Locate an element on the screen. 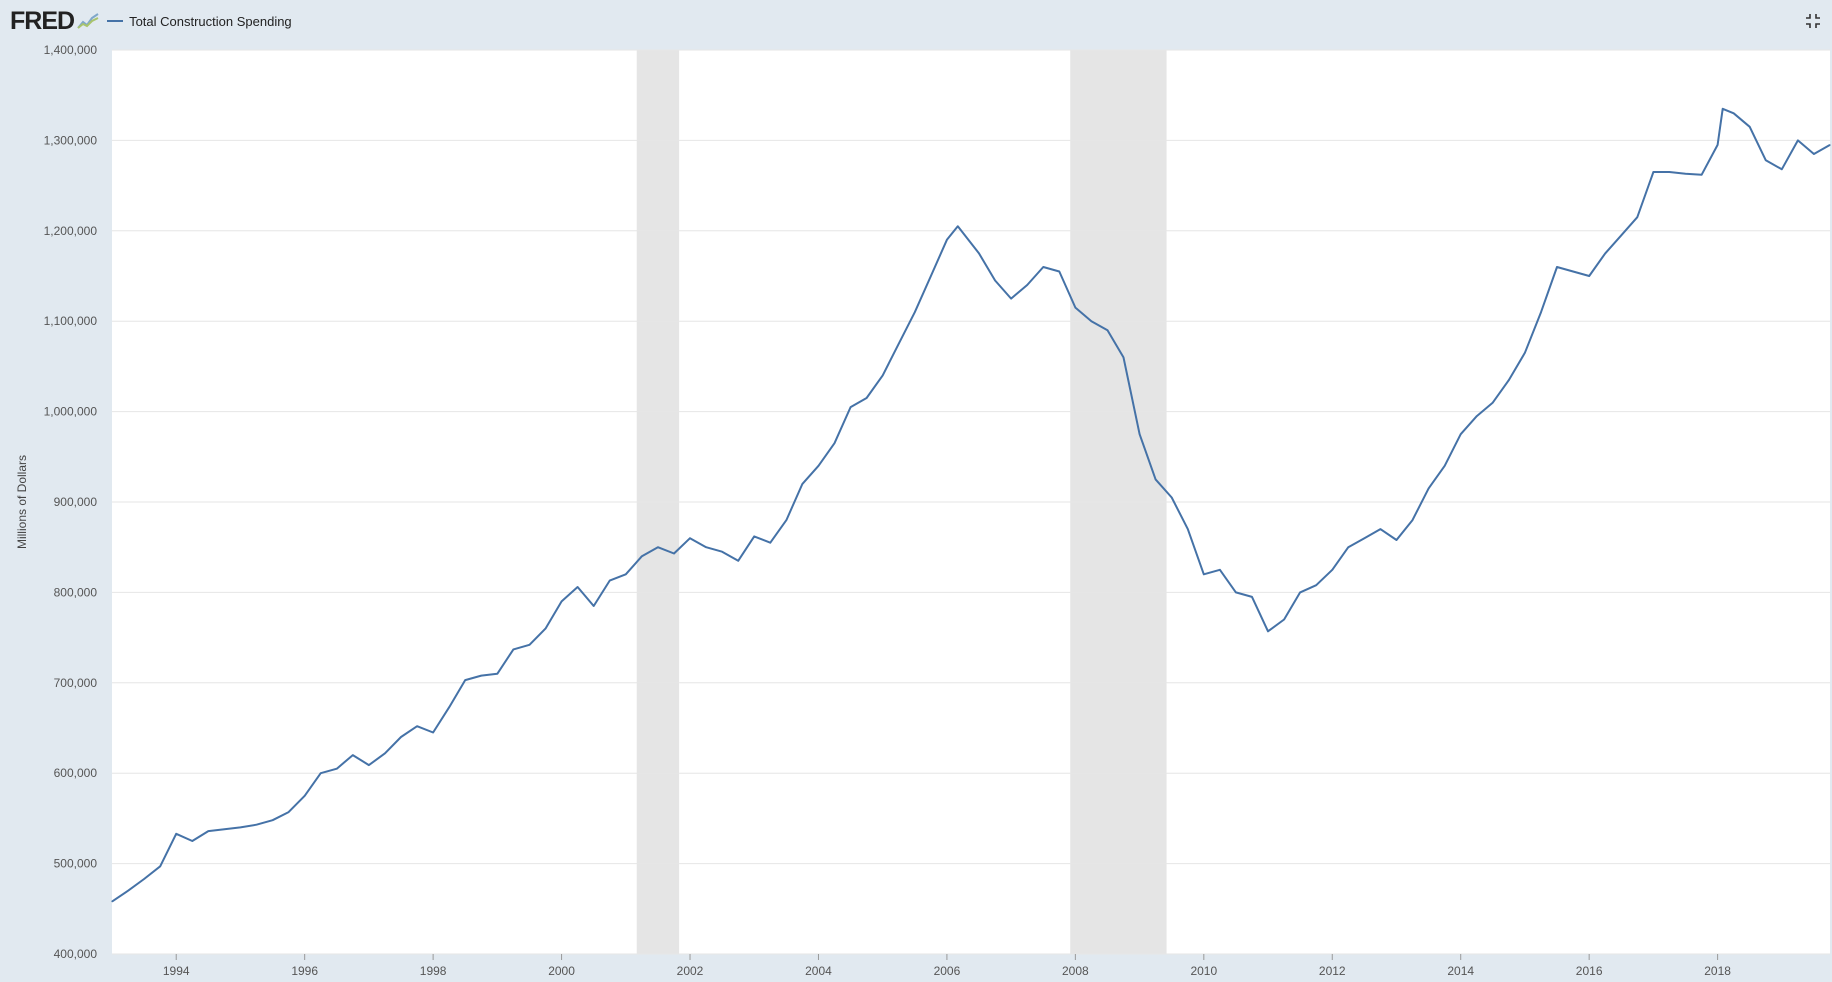 This screenshot has width=1832, height=982. y-tick-label: 500,000 is located at coordinates (76, 864).